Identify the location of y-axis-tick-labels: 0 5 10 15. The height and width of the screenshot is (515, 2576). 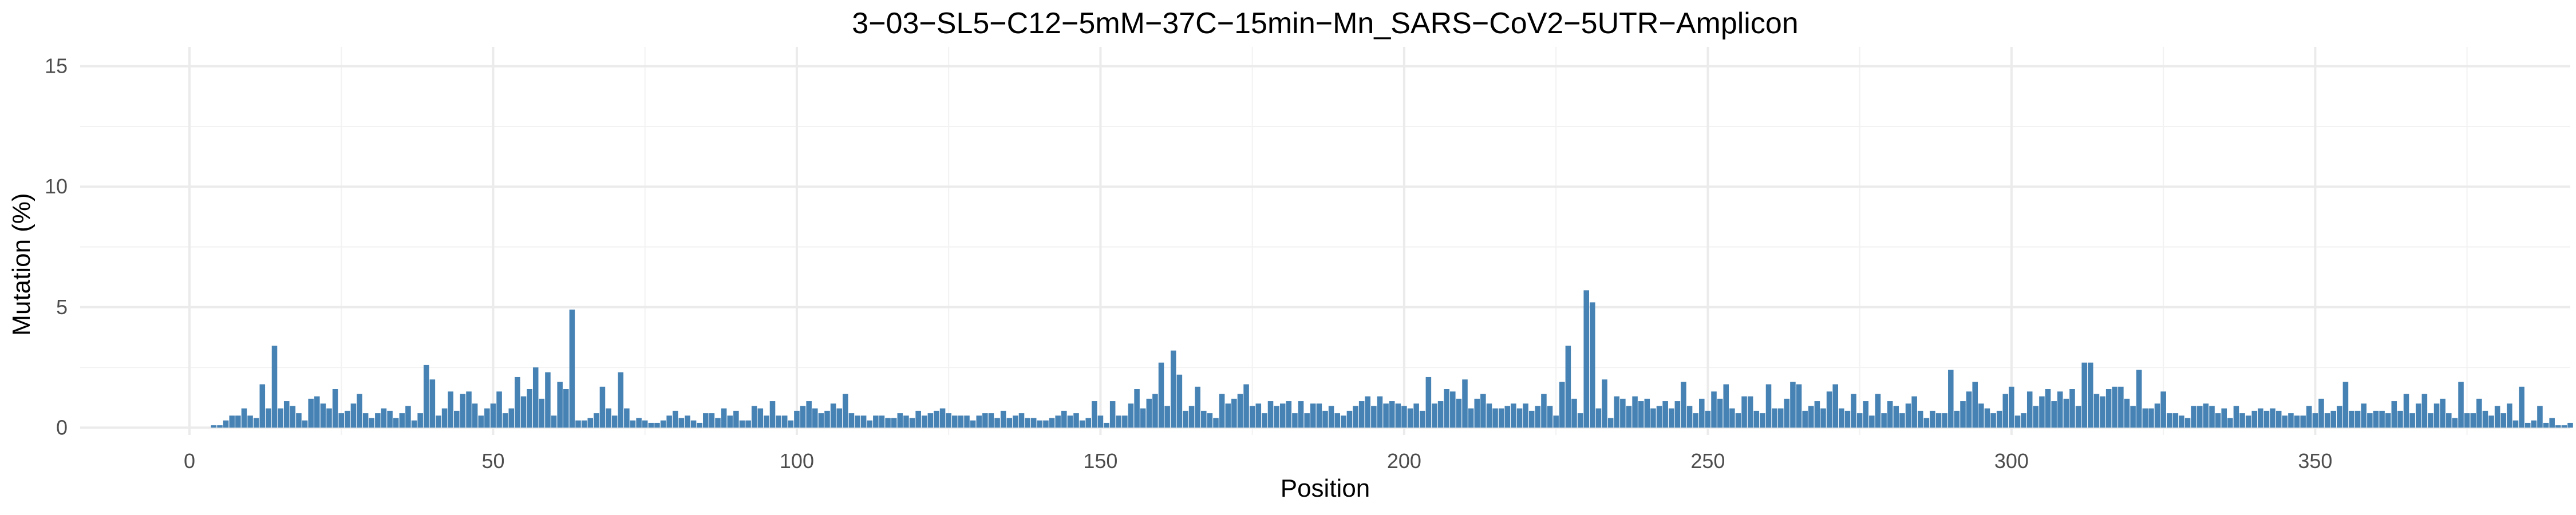
(56, 246).